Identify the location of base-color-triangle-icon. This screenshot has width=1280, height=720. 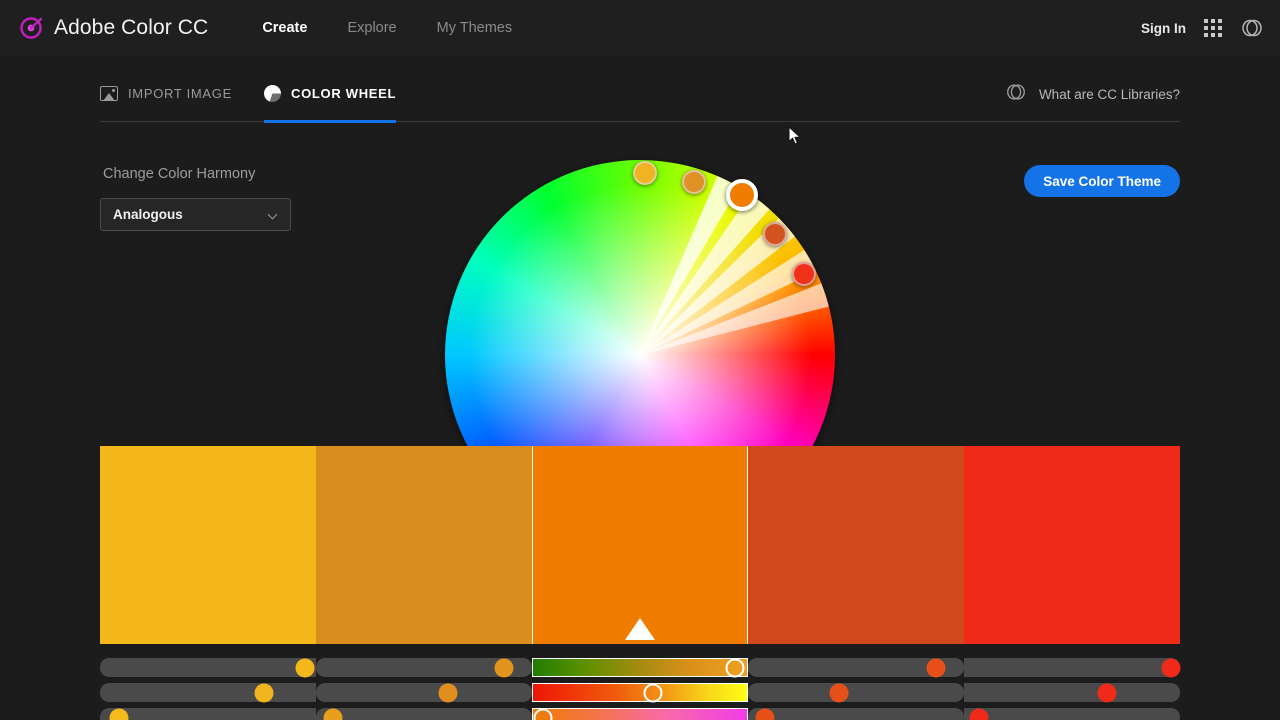
(640, 629).